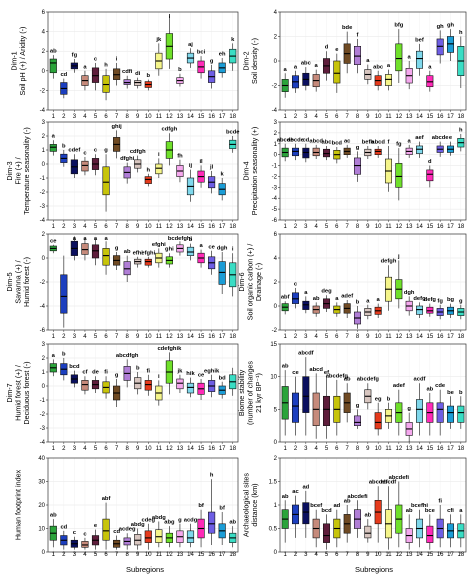 The image size is (474, 579). What do you see at coordinates (275, 331) in the screenshot?
I see `y-tick-label: -2` at bounding box center [275, 331].